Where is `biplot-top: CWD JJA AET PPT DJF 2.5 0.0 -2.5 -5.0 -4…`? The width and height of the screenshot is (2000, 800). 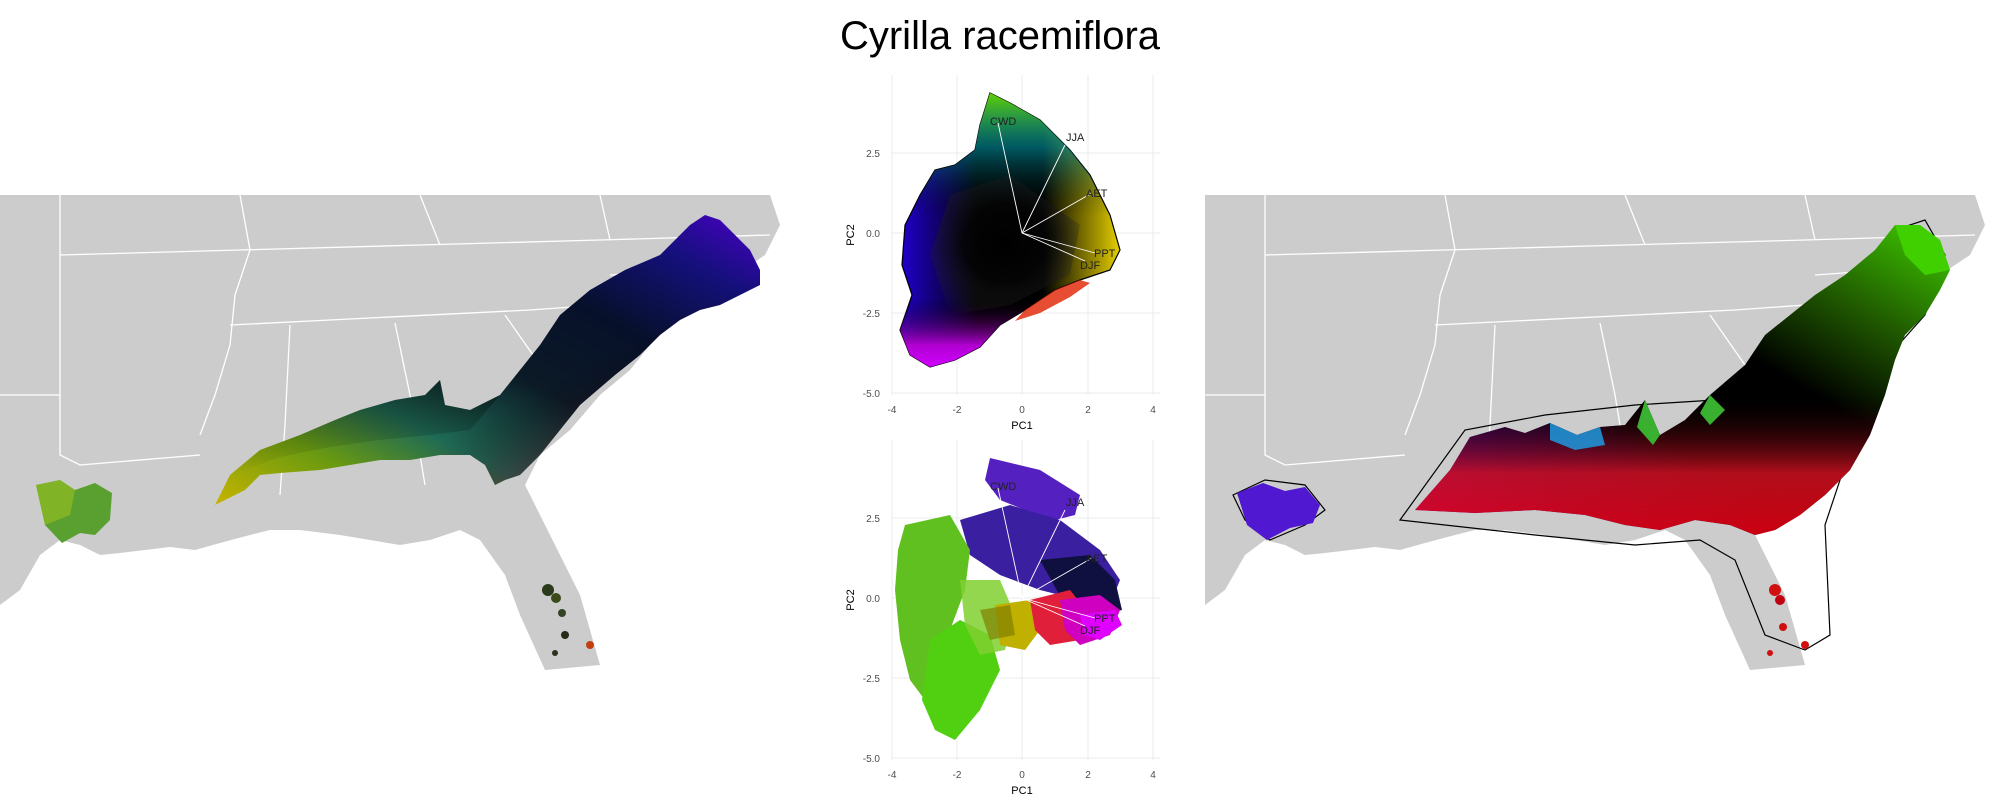 biplot-top: CWD JJA AET PPT DJF 2.5 0.0 -2.5 -5.0 -4… is located at coordinates (1002, 253).